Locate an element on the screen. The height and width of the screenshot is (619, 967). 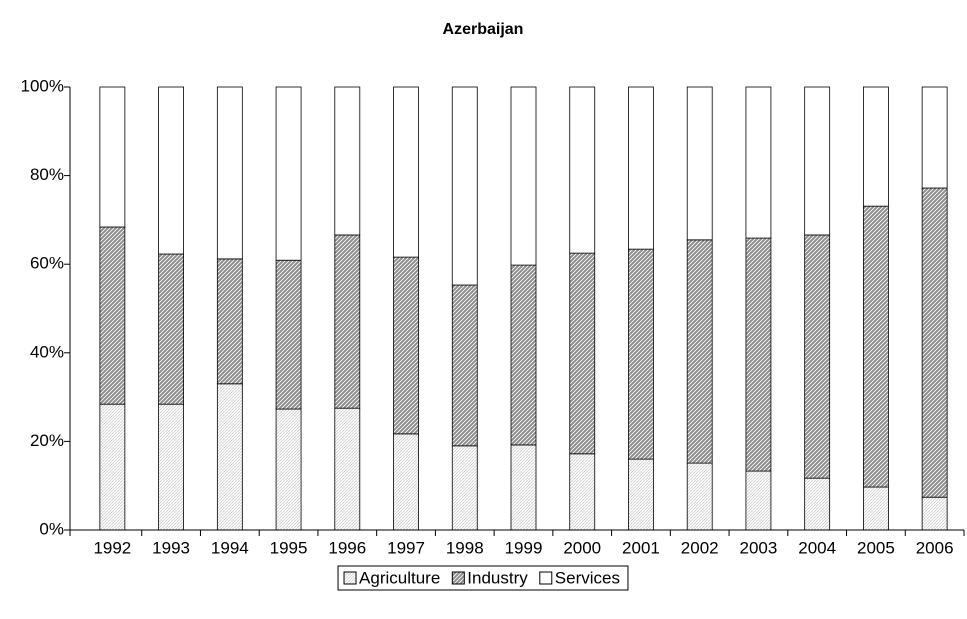
legend-label: Agriculture is located at coordinates (399, 577).